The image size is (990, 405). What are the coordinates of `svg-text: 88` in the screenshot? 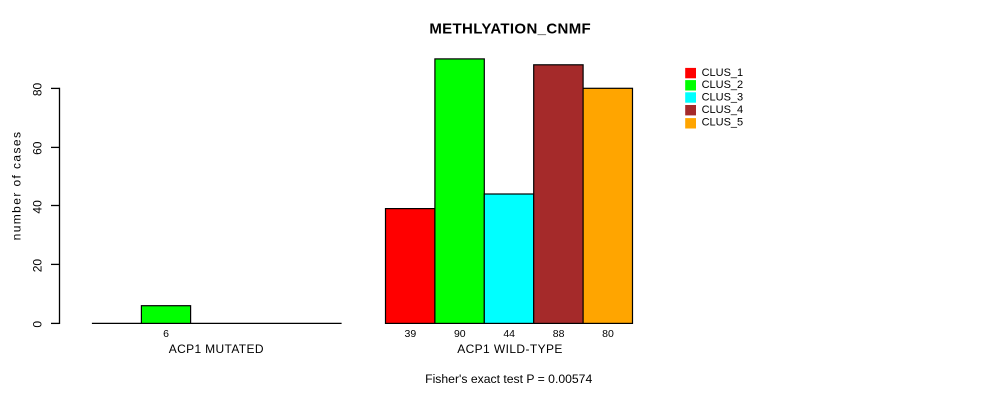 It's located at (559, 334).